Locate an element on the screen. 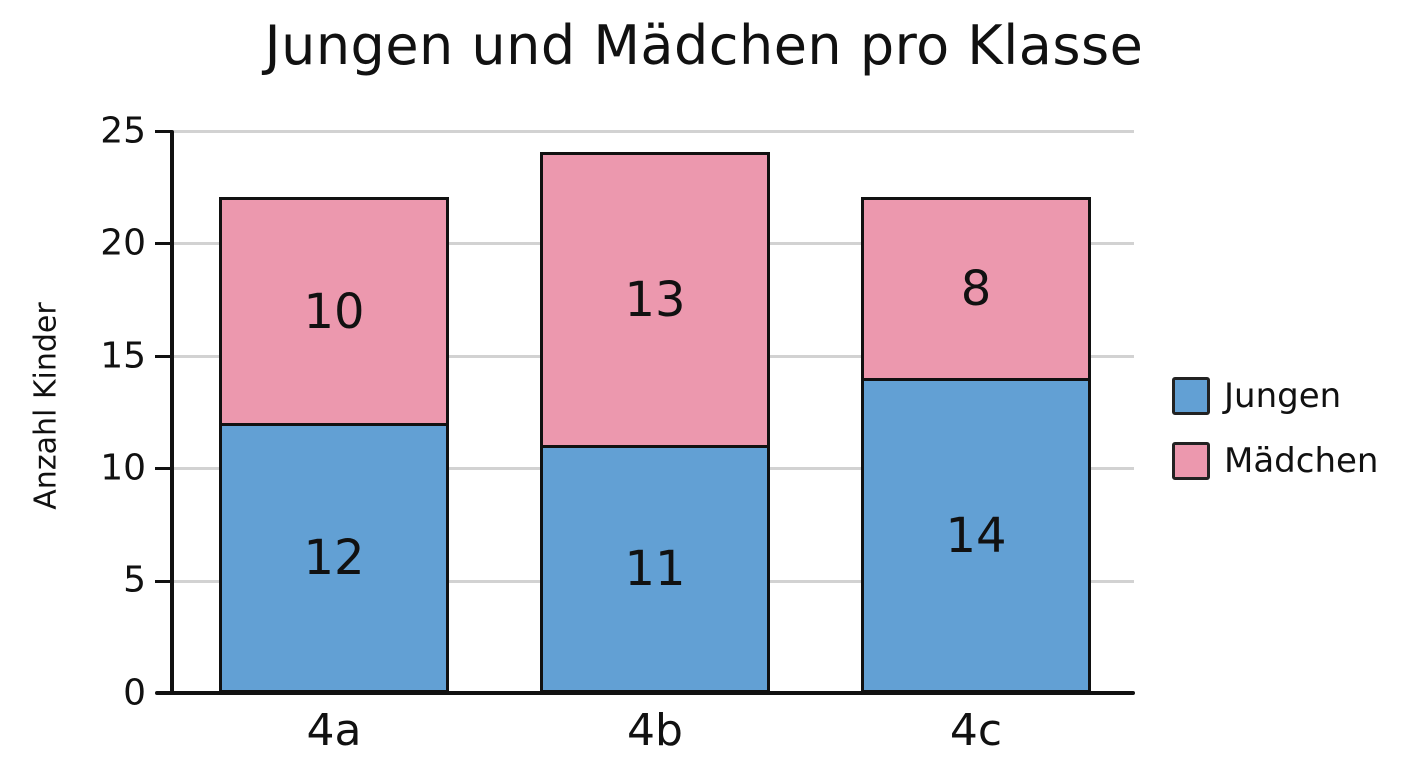 The image size is (1408, 768). y-tick-label: 20 is located at coordinates (123, 243).